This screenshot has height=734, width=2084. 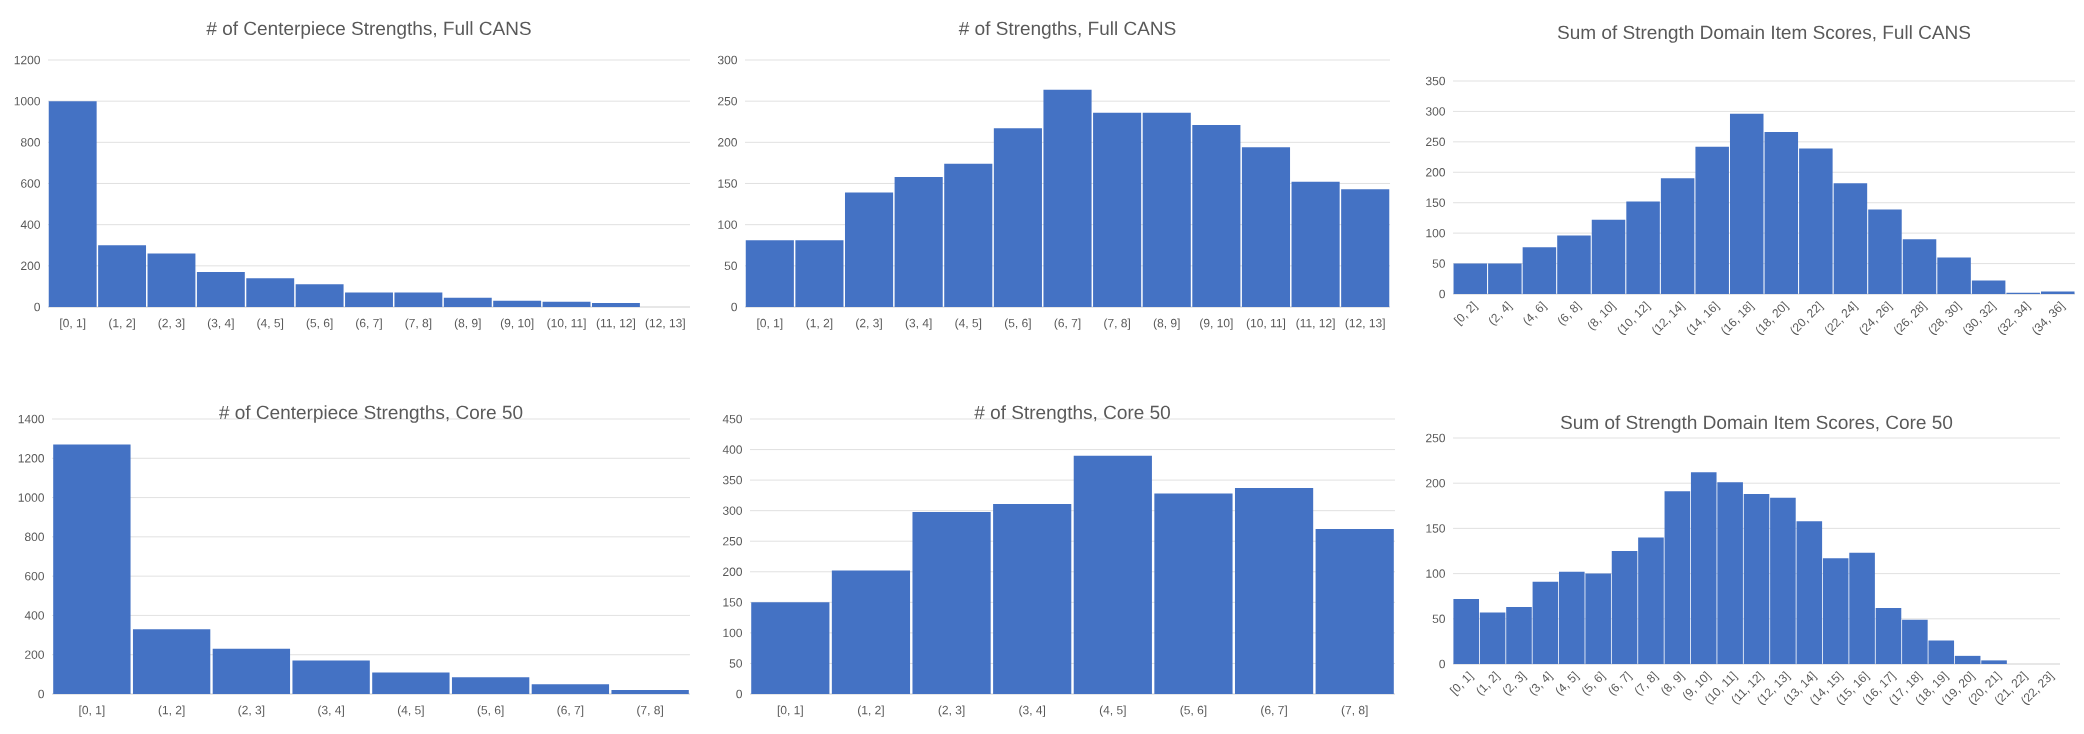 I want to click on x-tick-label: (16, 18], so click(x=1738, y=318).